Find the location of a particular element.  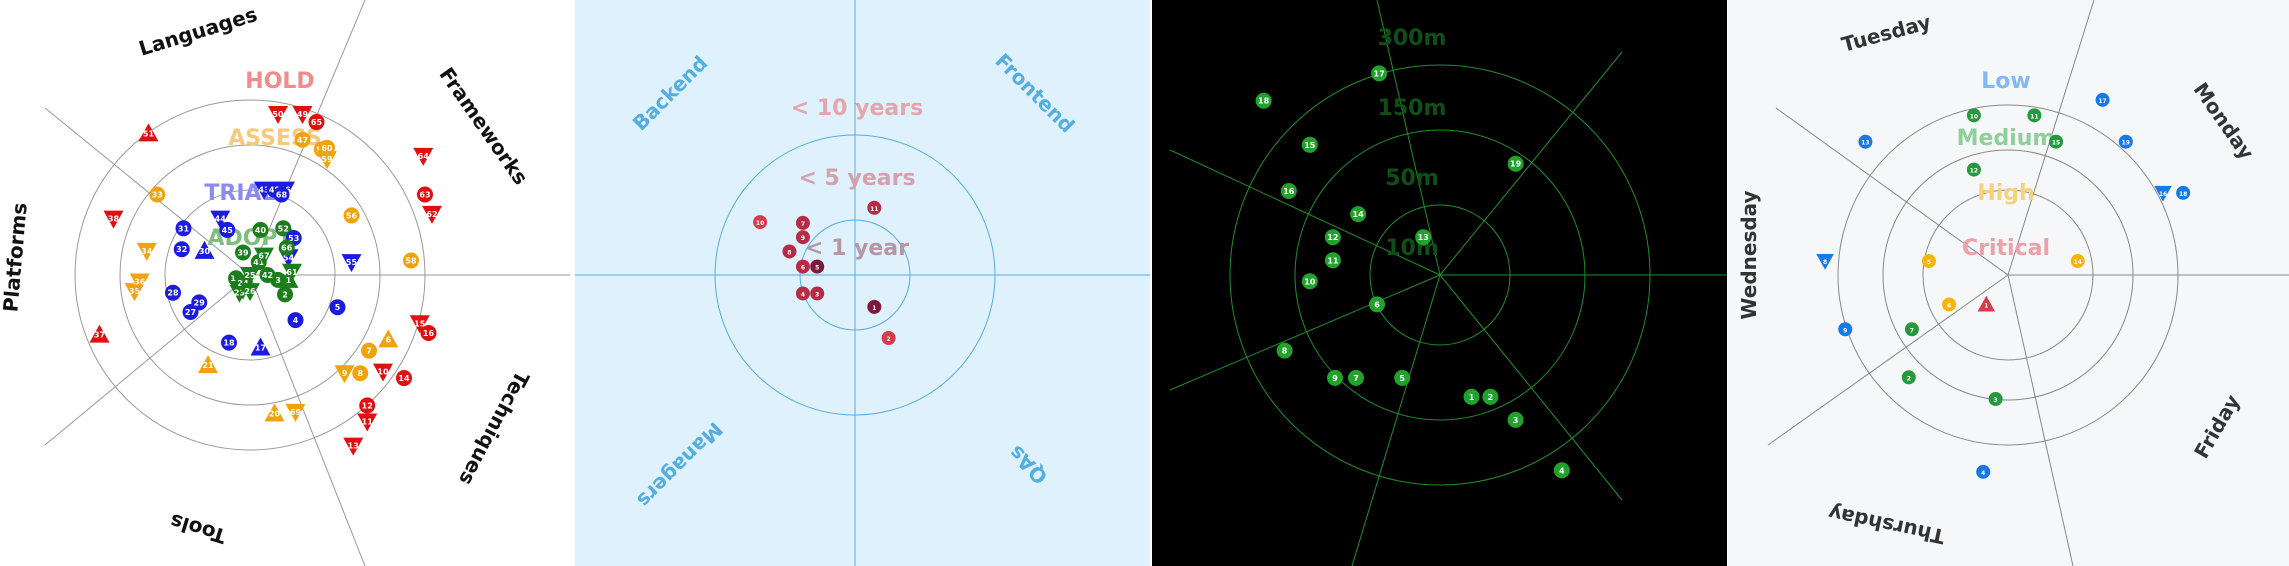

blip-label: 12 is located at coordinates (1332, 237).